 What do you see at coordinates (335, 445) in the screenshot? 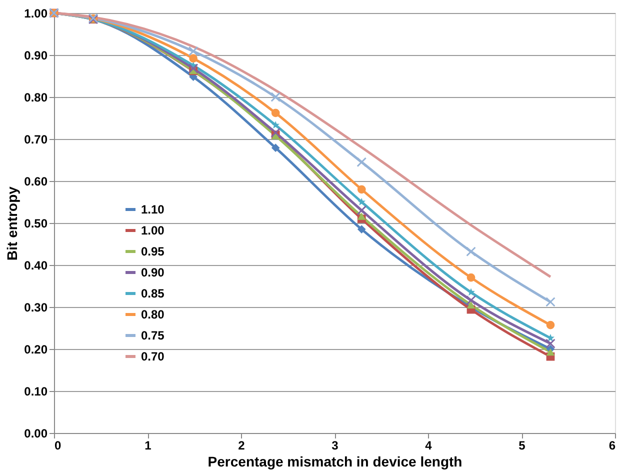
I see `x-tick-label: 3` at bounding box center [335, 445].